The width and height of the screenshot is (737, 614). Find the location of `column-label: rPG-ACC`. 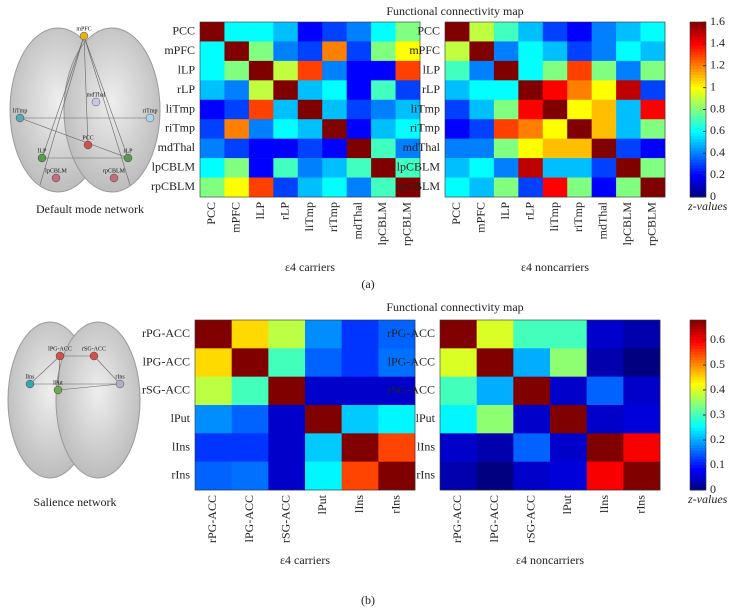

column-label: rPG-ACC is located at coordinates (212, 519).